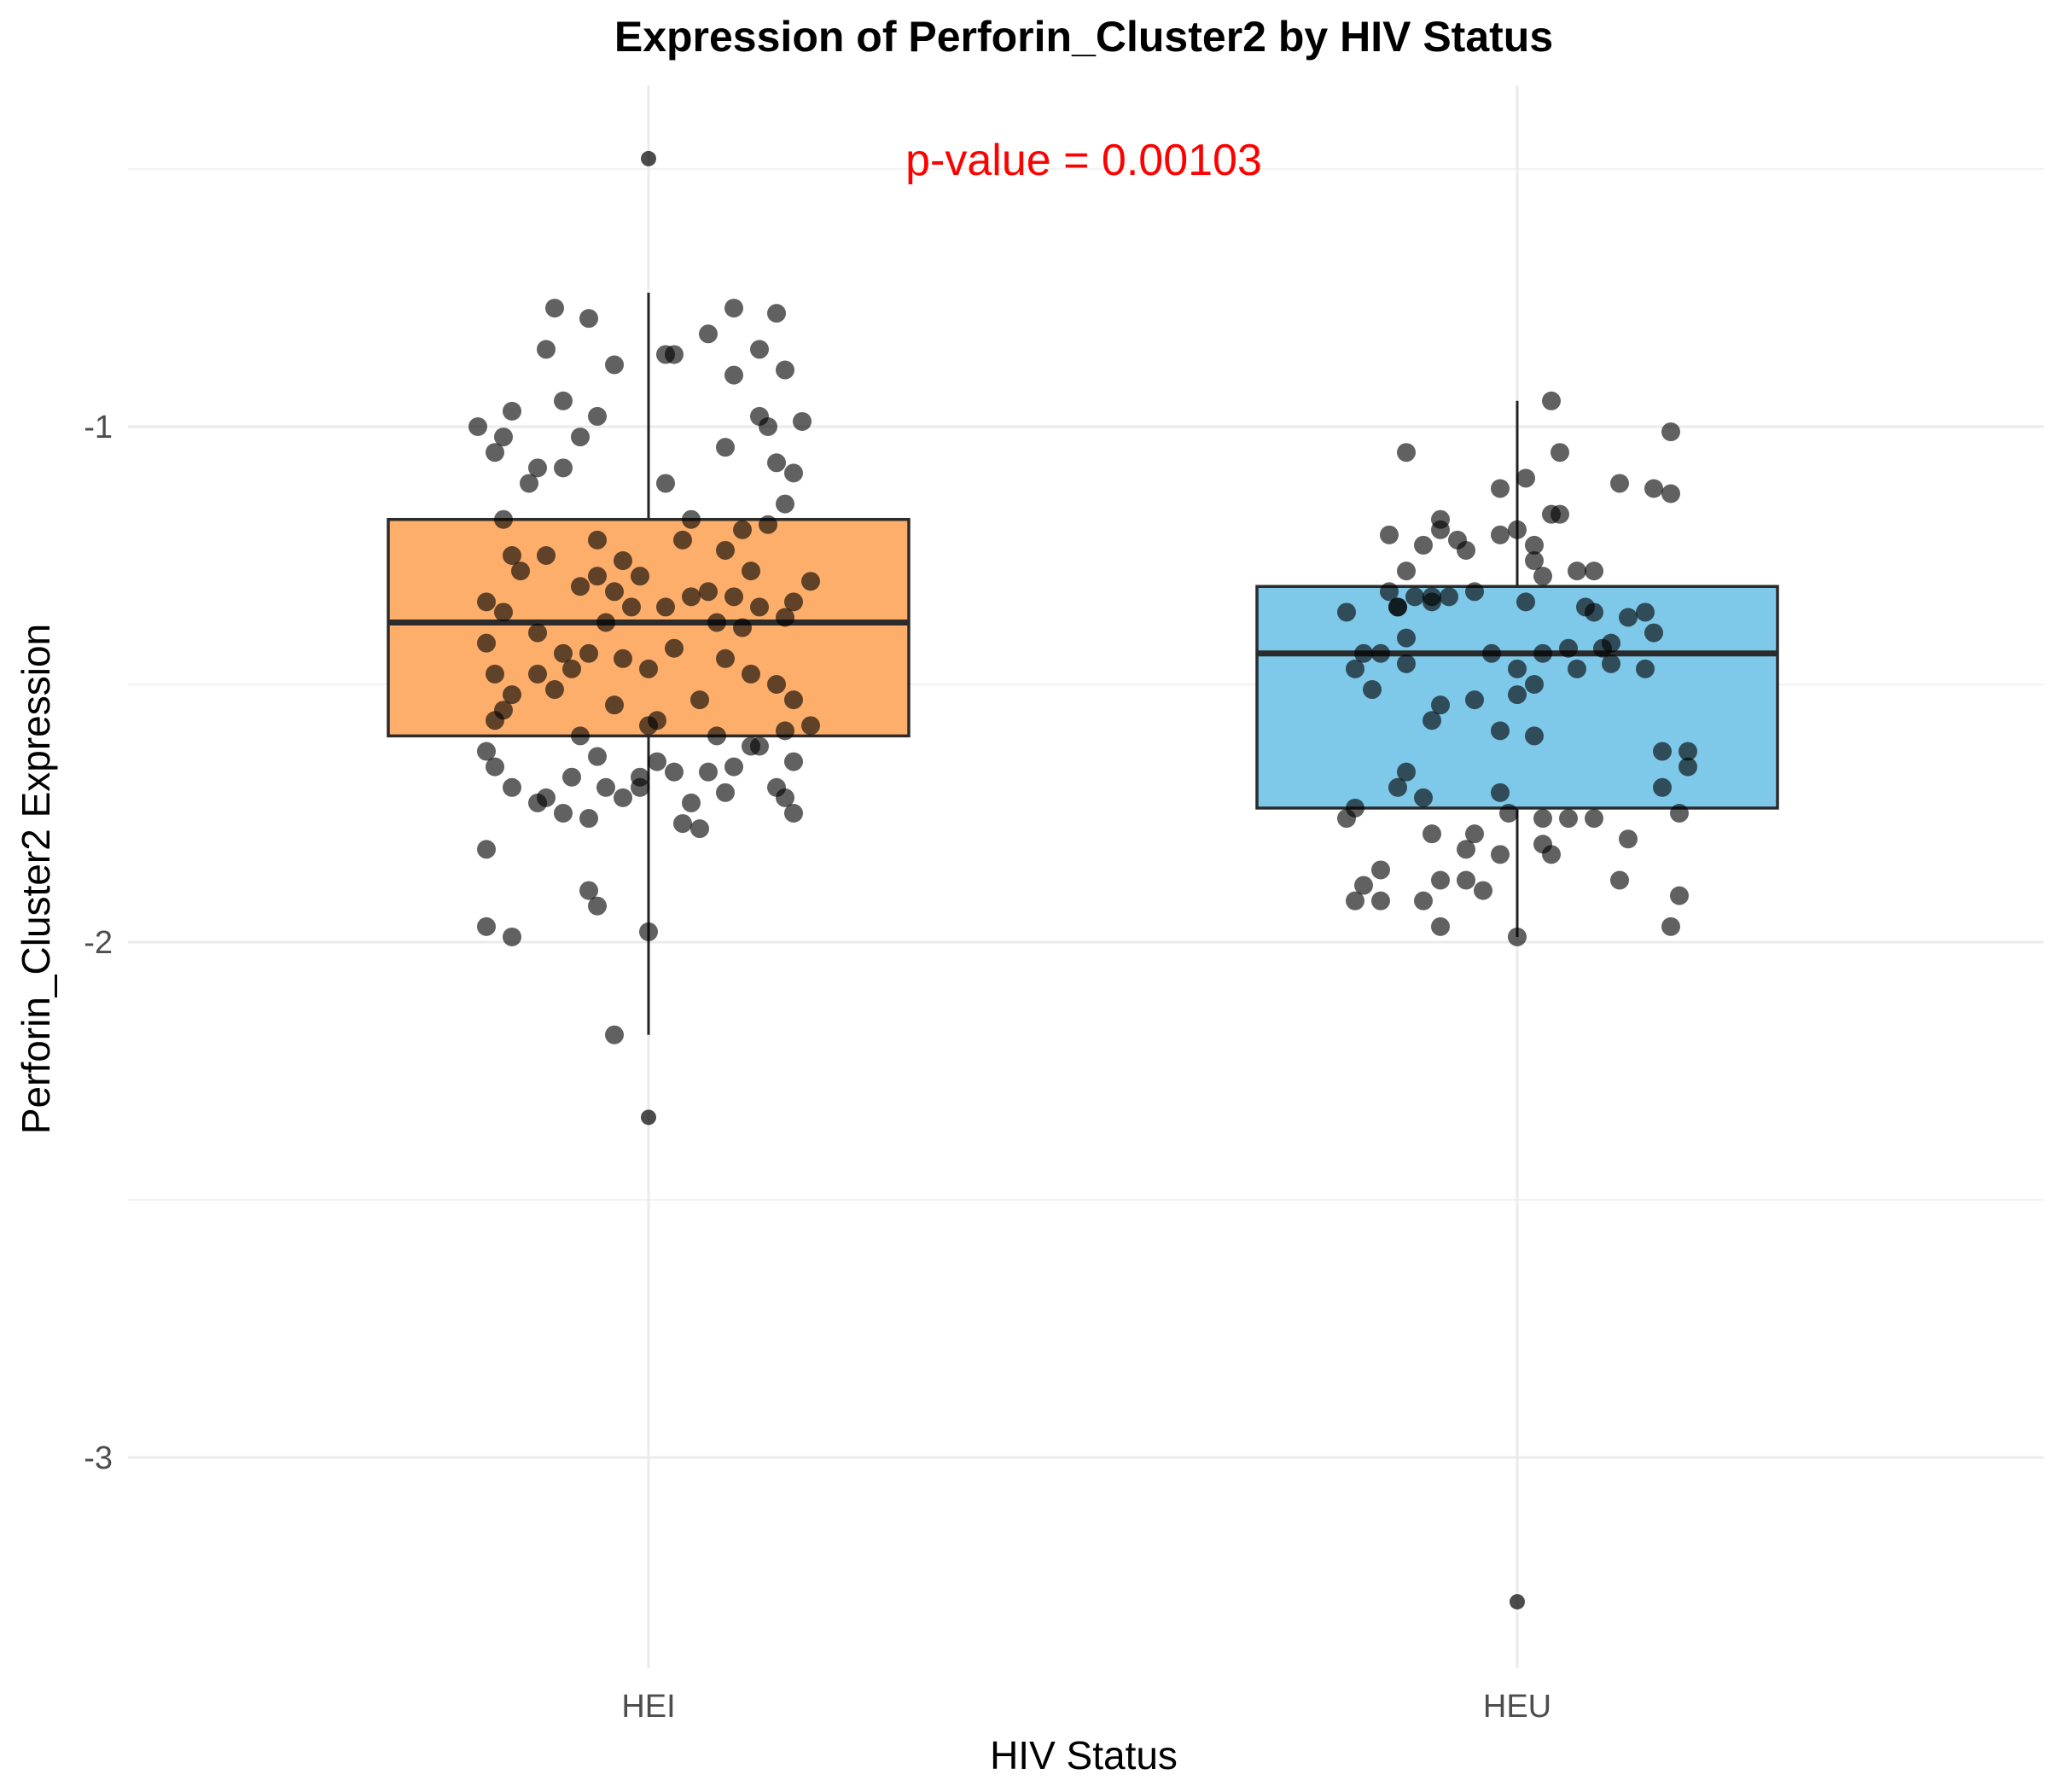  Describe the element at coordinates (1517, 1707) in the screenshot. I see `x-tick-label: HEU` at that location.